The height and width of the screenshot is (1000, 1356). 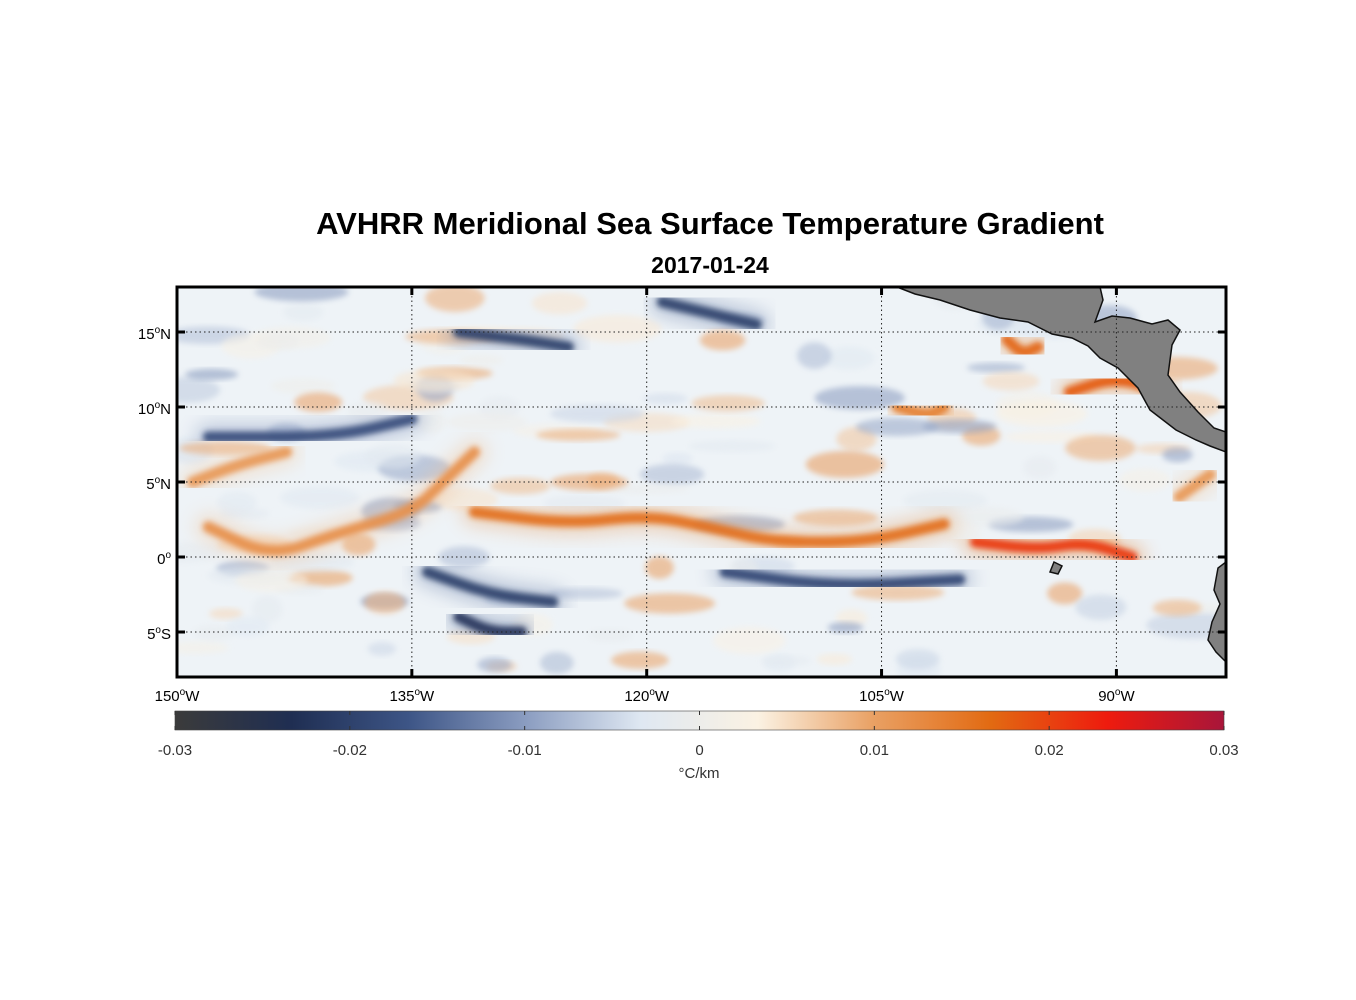 I want to click on land-central-america, so click(x=1061, y=475).